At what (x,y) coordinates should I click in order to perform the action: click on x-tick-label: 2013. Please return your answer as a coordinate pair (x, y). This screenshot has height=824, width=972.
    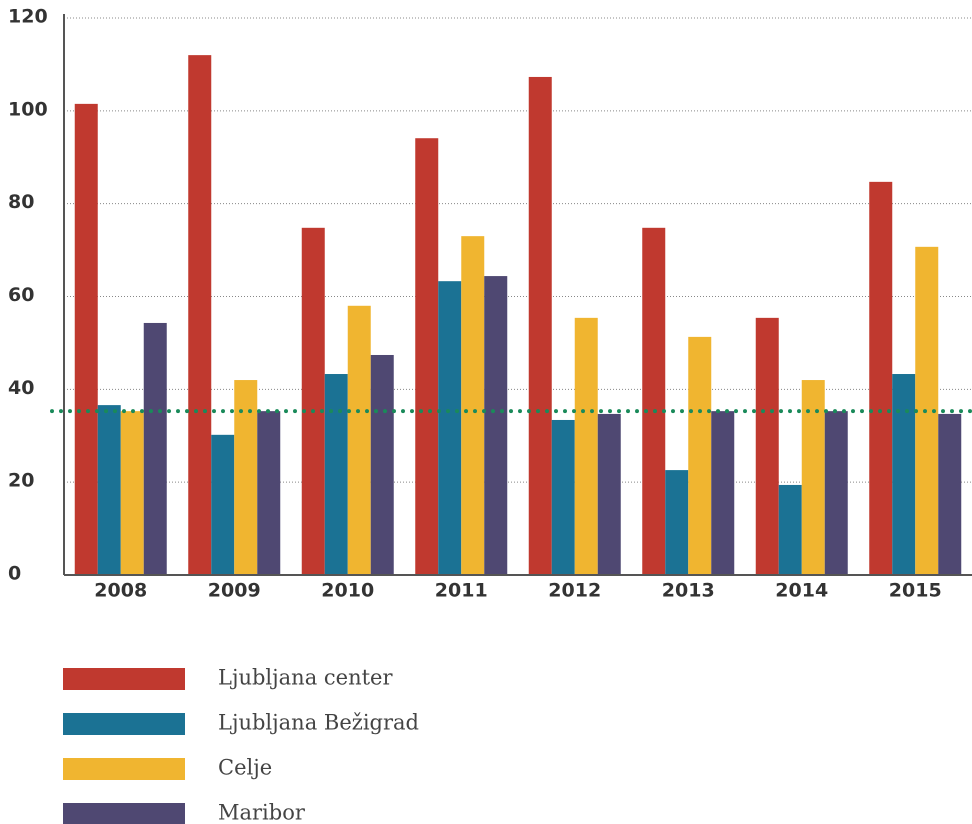
    Looking at the image, I should click on (688, 591).